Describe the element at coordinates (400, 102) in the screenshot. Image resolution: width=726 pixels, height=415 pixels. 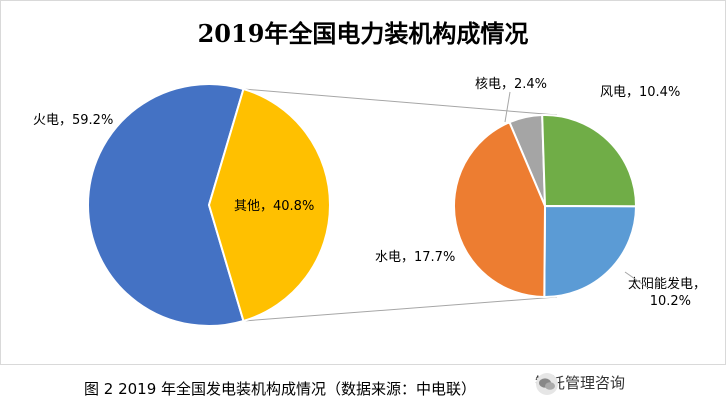
I see `connector-line-top` at that location.